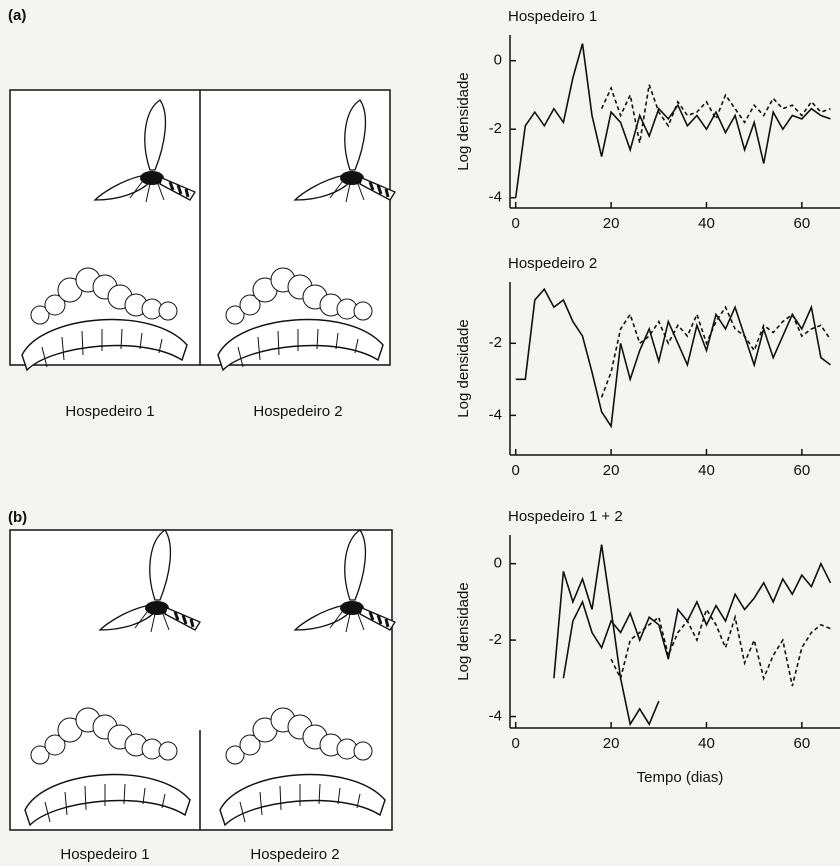  I want to click on chart-title: Hospedeiro 1 + 2, so click(565, 516).